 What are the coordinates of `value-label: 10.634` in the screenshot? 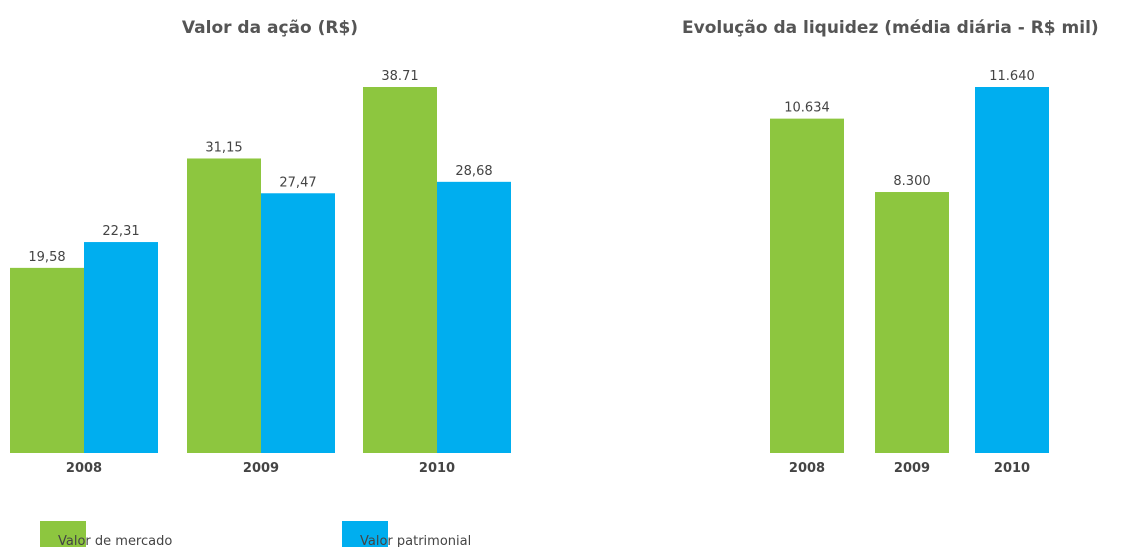 It's located at (807, 108).